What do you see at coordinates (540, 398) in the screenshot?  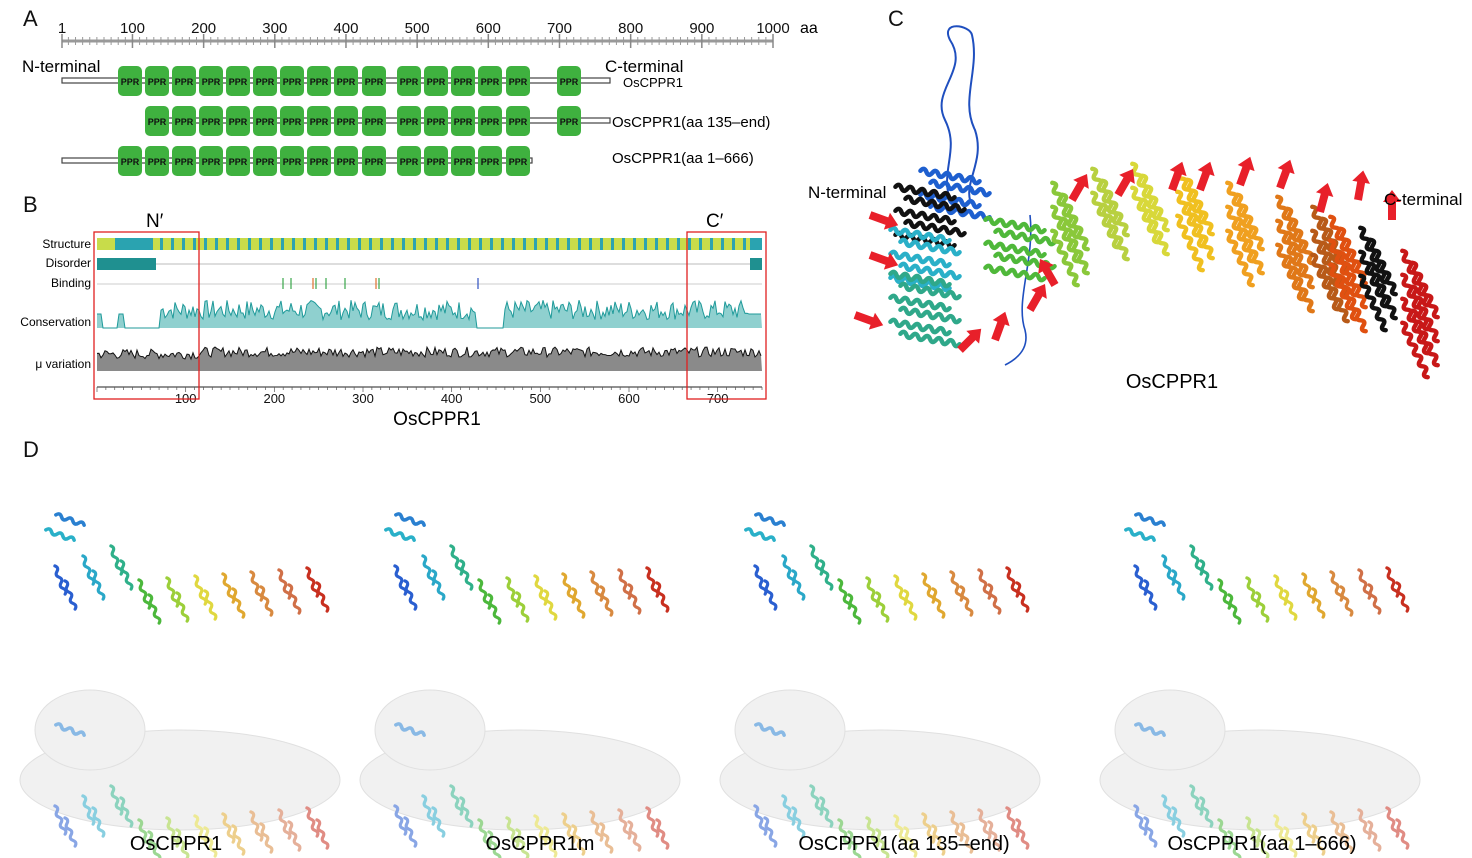 I see `axis-tick-label: 500` at bounding box center [540, 398].